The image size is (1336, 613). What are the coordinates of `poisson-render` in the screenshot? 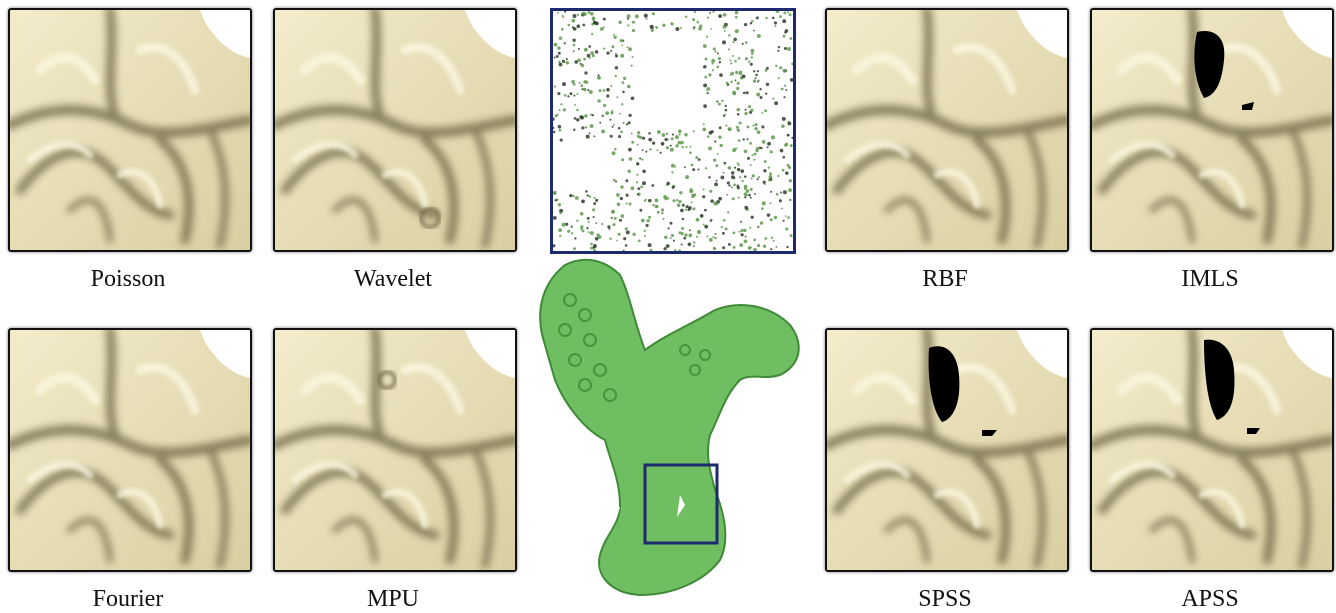 It's located at (130, 130).